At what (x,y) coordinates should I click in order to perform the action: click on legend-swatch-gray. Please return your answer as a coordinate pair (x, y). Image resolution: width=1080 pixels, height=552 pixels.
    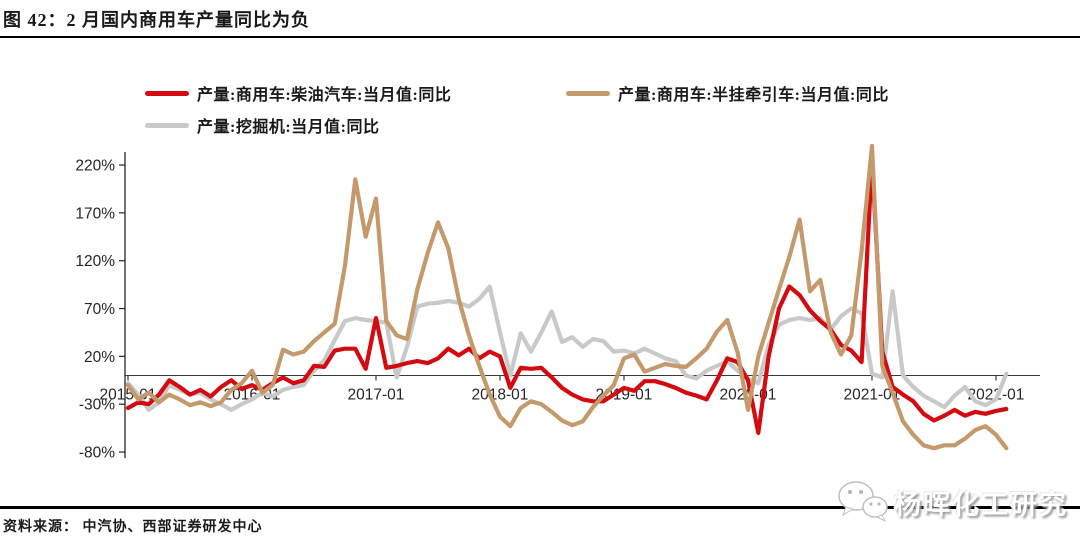
    Looking at the image, I should click on (167, 125).